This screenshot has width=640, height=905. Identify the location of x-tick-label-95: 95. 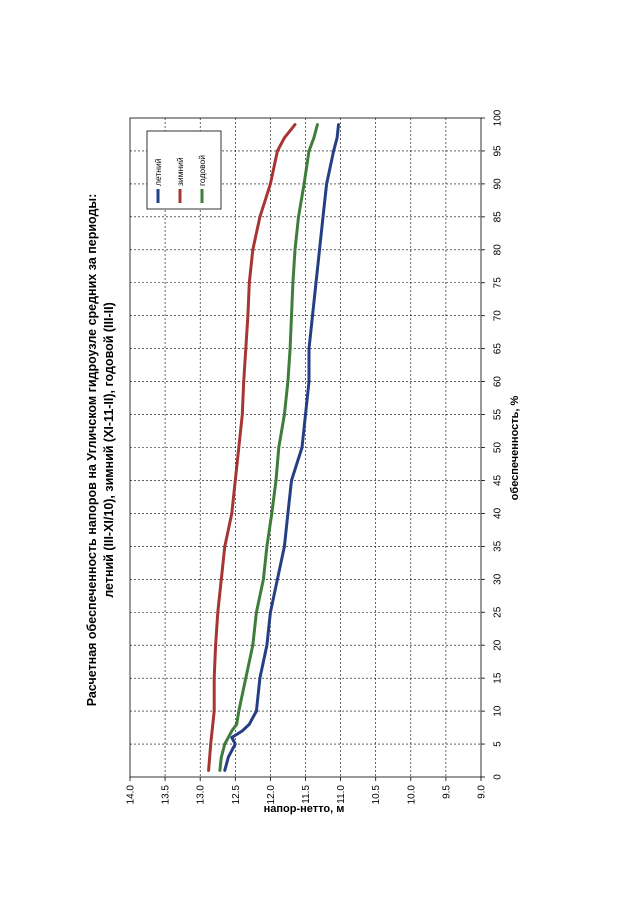
(498, 151).